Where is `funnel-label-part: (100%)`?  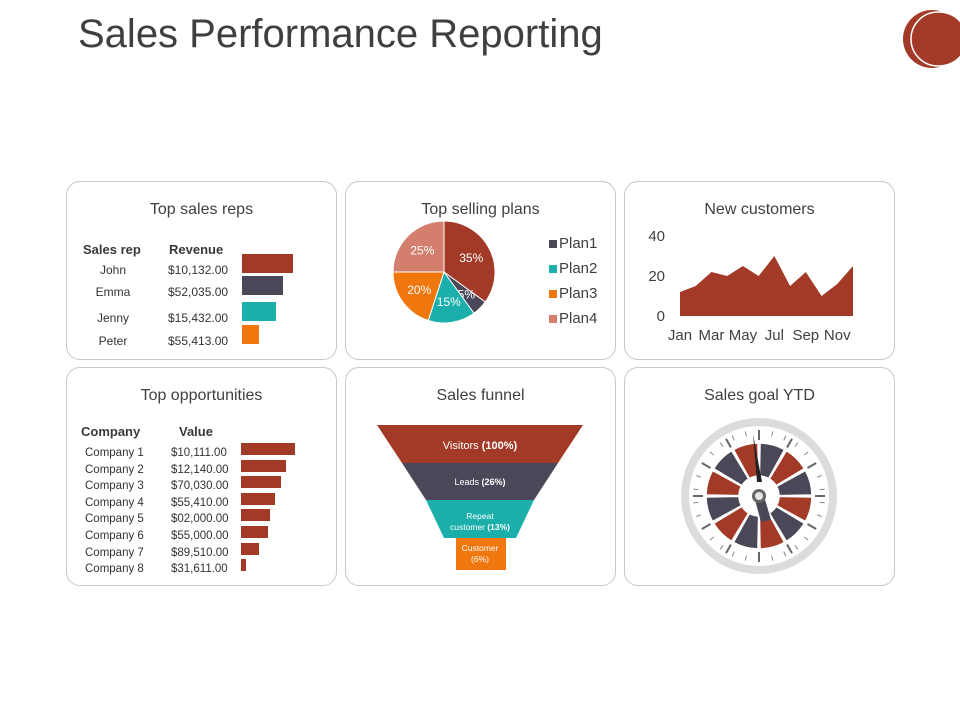
funnel-label-part: (100%) is located at coordinates (500, 446).